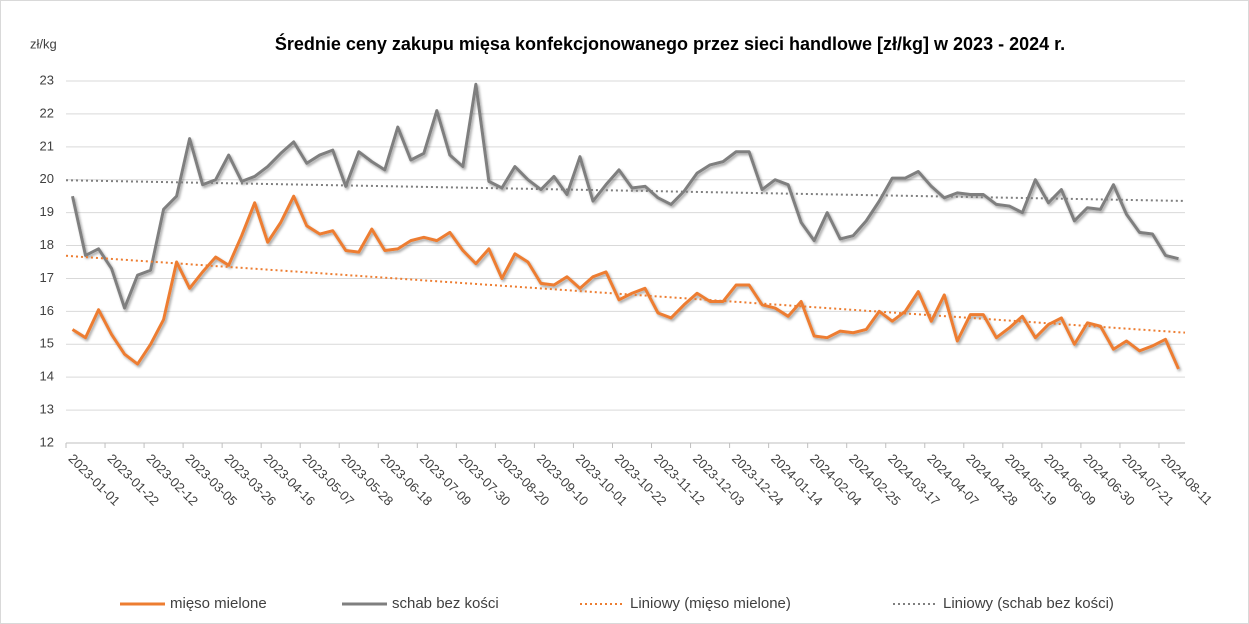 This screenshot has height=624, width=1249. What do you see at coordinates (47, 178) in the screenshot?
I see `y-tick-label: 20` at bounding box center [47, 178].